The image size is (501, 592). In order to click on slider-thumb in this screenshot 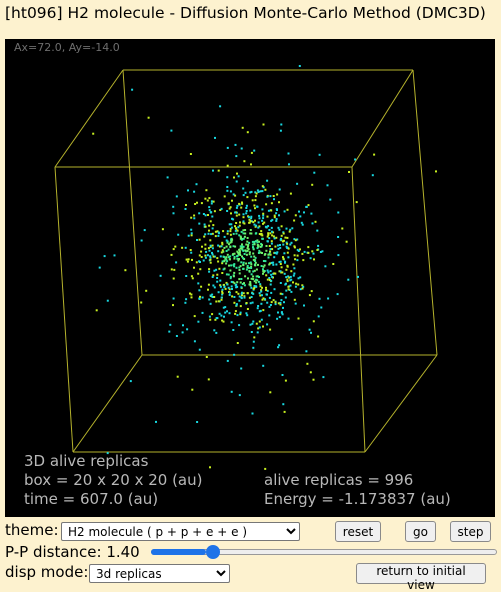, I will do `click(213, 552)`.